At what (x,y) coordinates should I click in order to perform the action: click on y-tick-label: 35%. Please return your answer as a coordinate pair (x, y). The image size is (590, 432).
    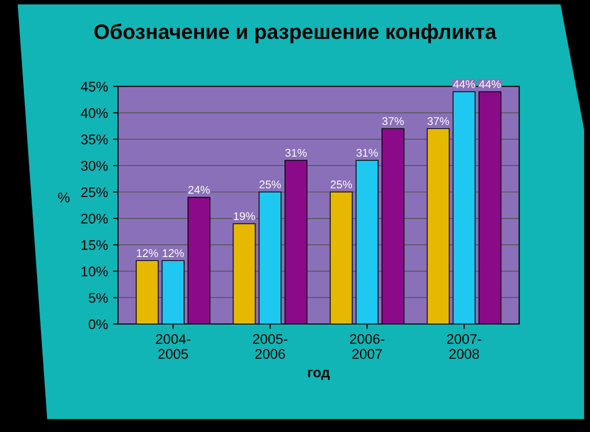
    Looking at the image, I should click on (94, 139).